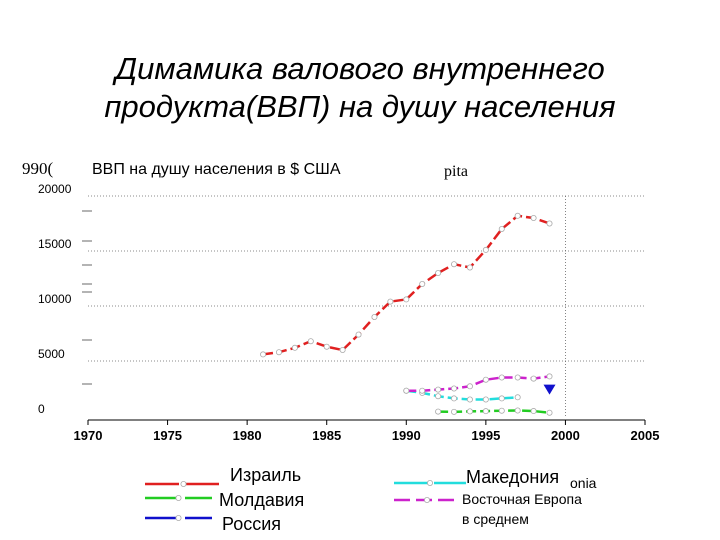  I want to click on legend-swatches, so click(305, 500).